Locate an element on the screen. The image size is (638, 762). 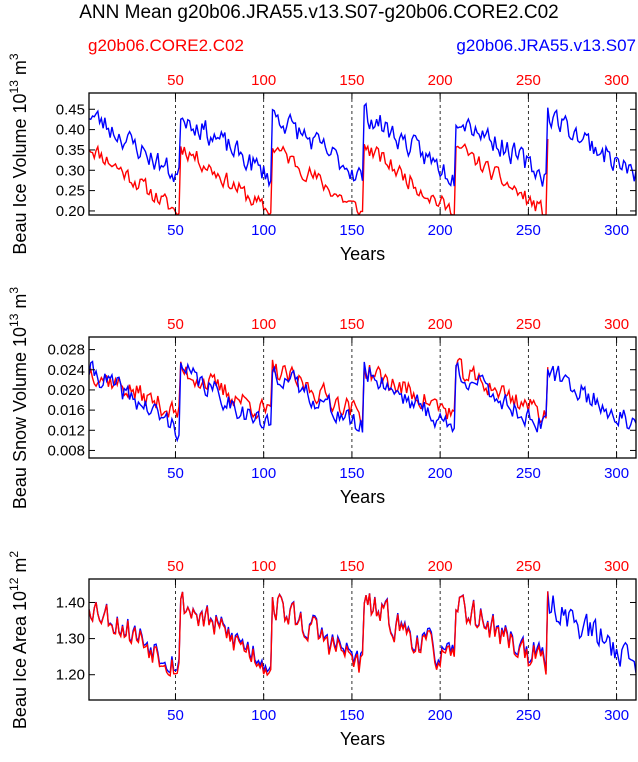
ytick-label: 0.024 is located at coordinates (66, 370).